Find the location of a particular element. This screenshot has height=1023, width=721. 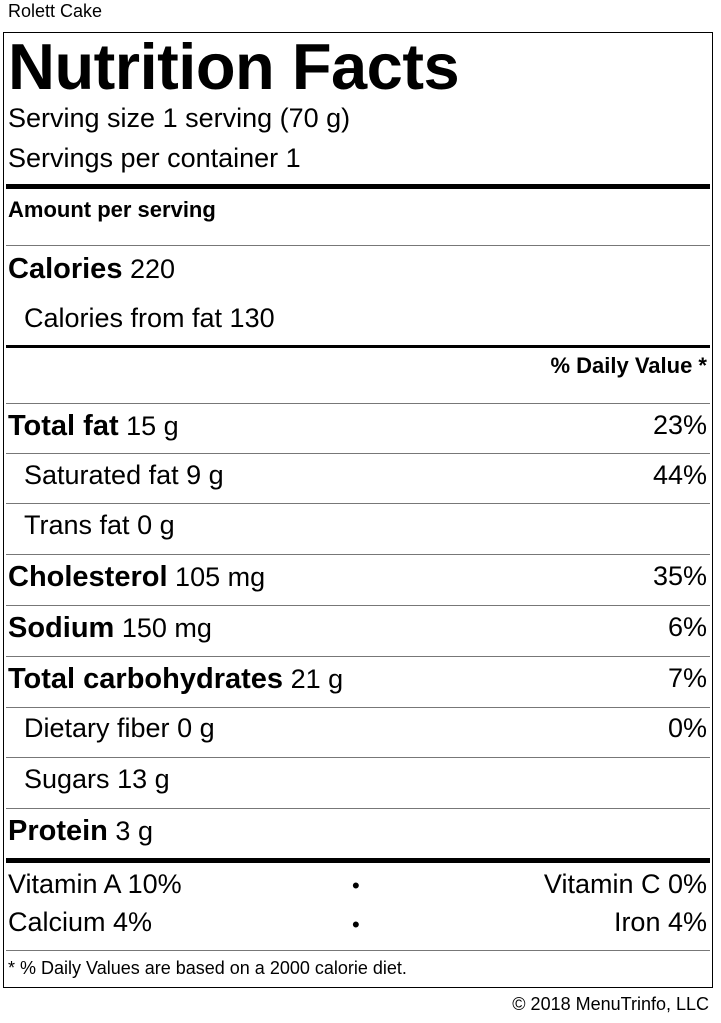

nutrient-daily-value: 23% is located at coordinates (679, 425).